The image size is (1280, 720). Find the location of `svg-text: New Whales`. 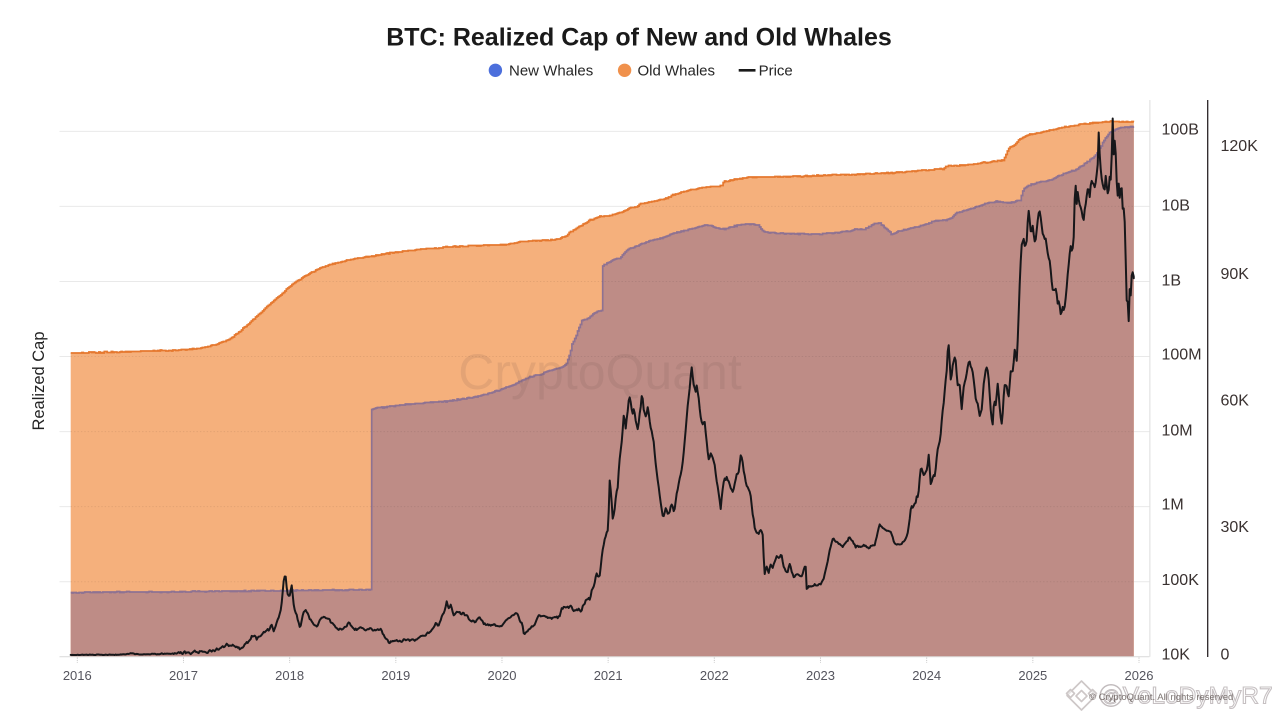

svg-text: New Whales is located at coordinates (551, 71).